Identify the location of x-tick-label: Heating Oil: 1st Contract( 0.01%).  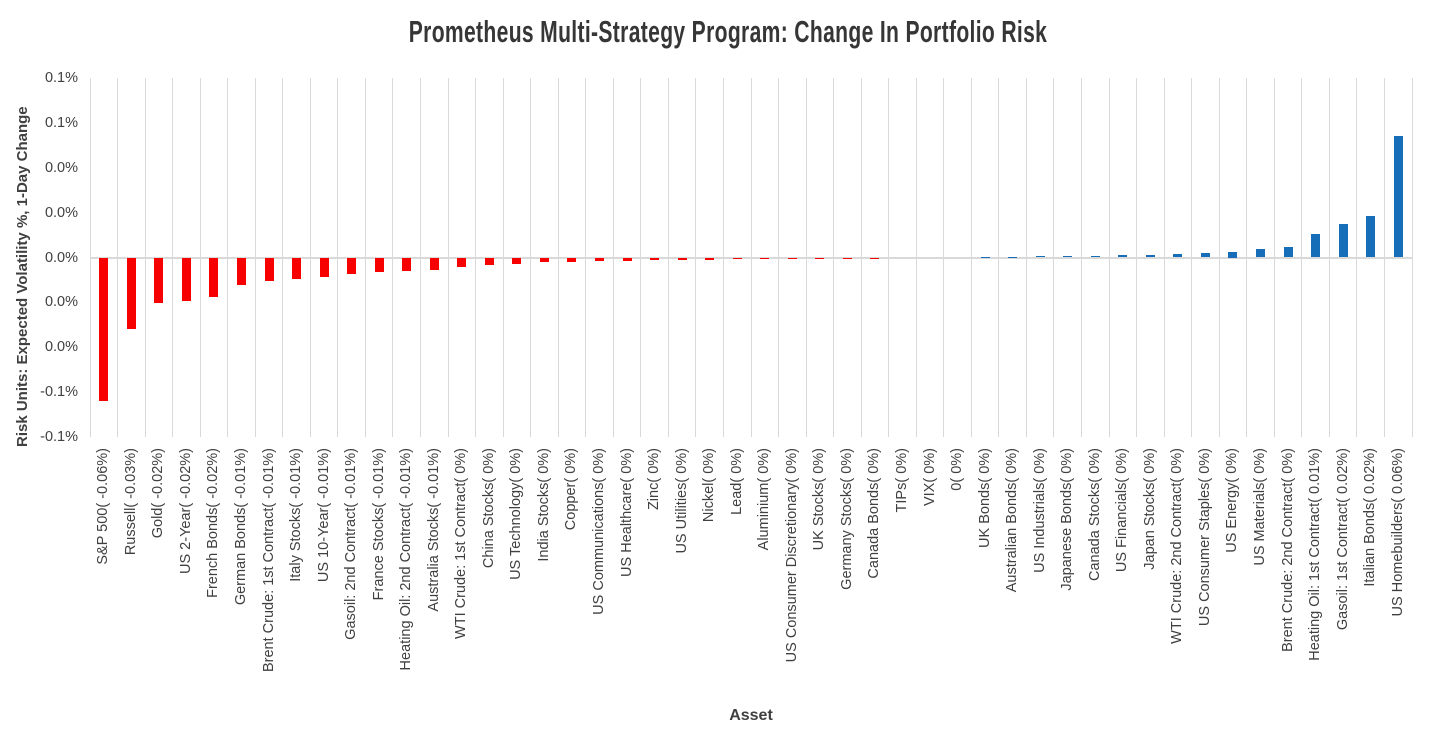
(1315, 554).